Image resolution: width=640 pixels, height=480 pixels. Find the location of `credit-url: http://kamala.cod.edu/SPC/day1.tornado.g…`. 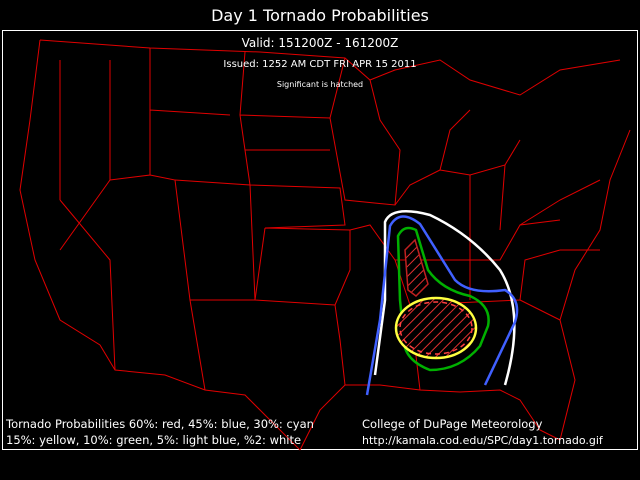

credit-url: http://kamala.cod.edu/SPC/day1.tornado.g… is located at coordinates (483, 440).